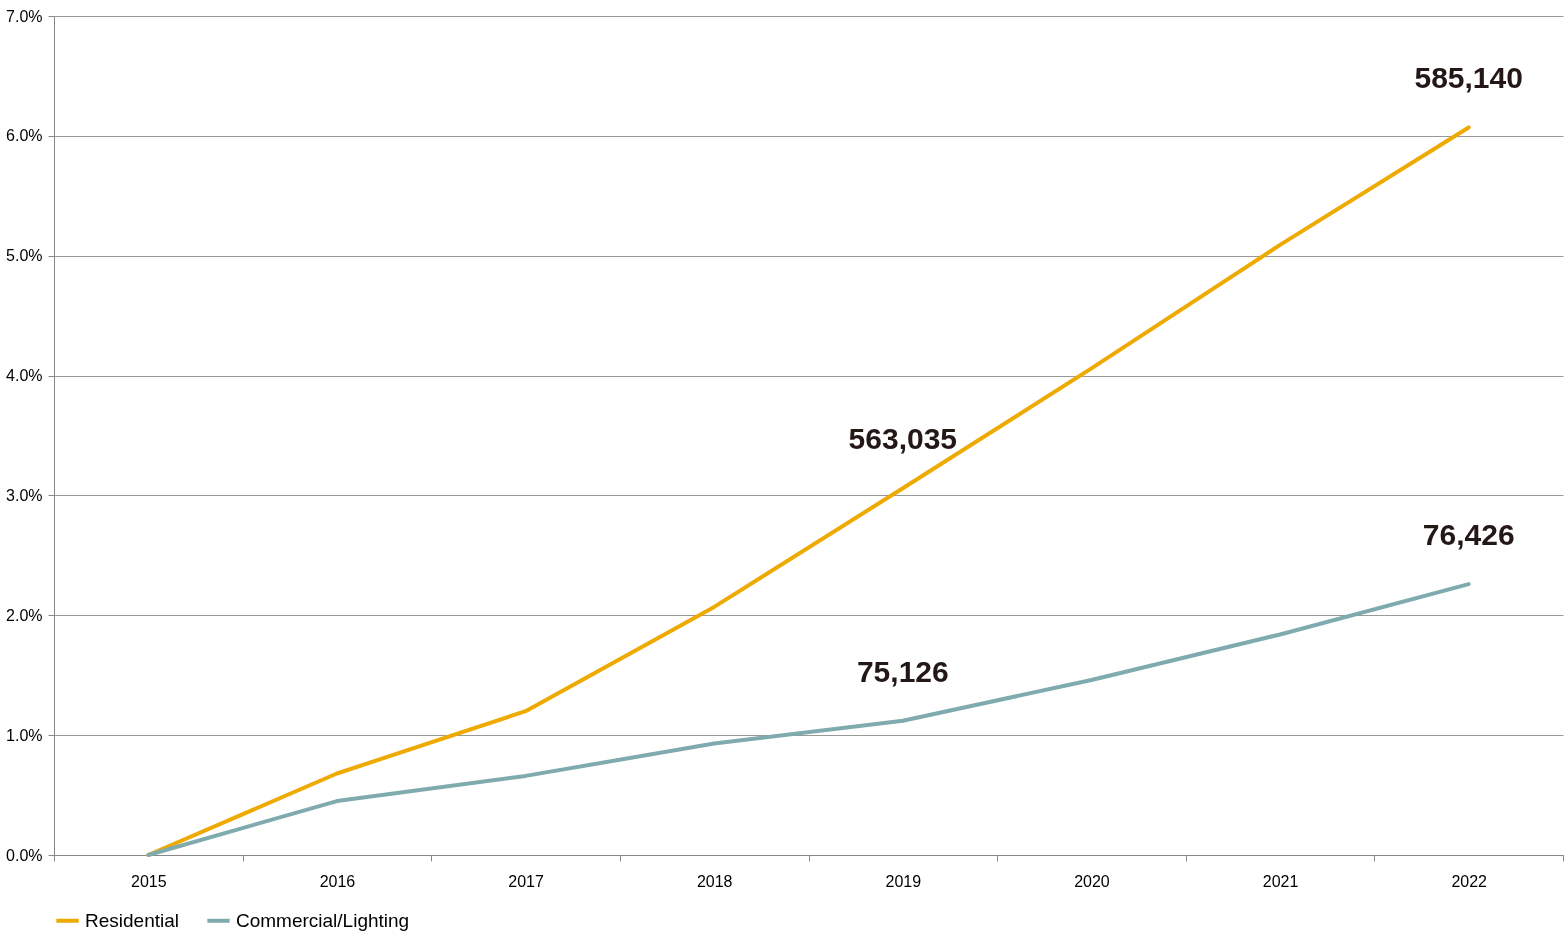 This screenshot has width=1566, height=935. Describe the element at coordinates (24, 615) in the screenshot. I see `y-tick-label: 2.0%` at that location.